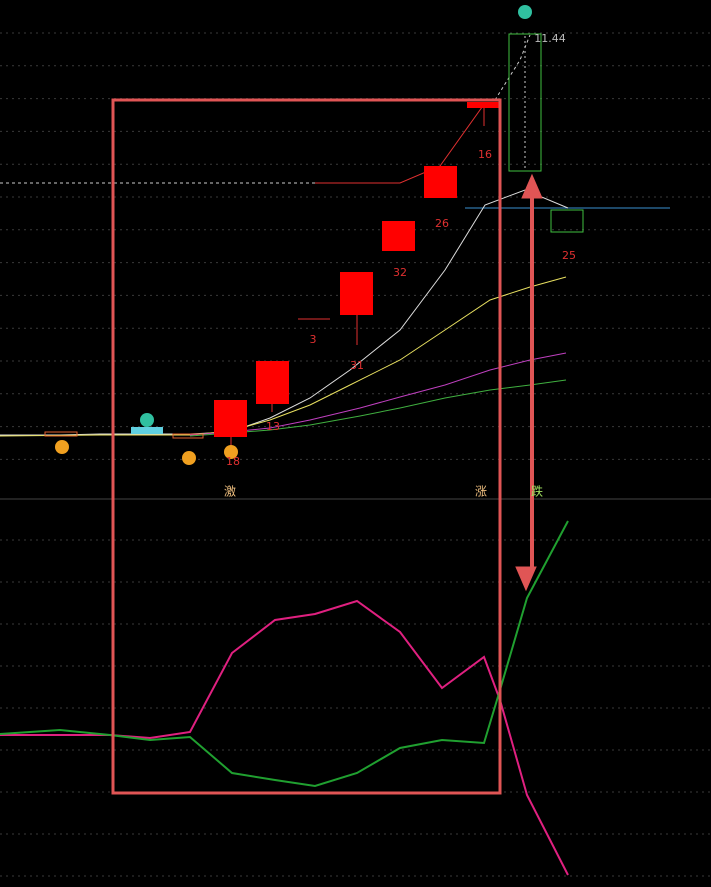 This screenshot has width=711, height=887. Describe the element at coordinates (481, 491) in the screenshot. I see `signal-label: 涨` at that location.